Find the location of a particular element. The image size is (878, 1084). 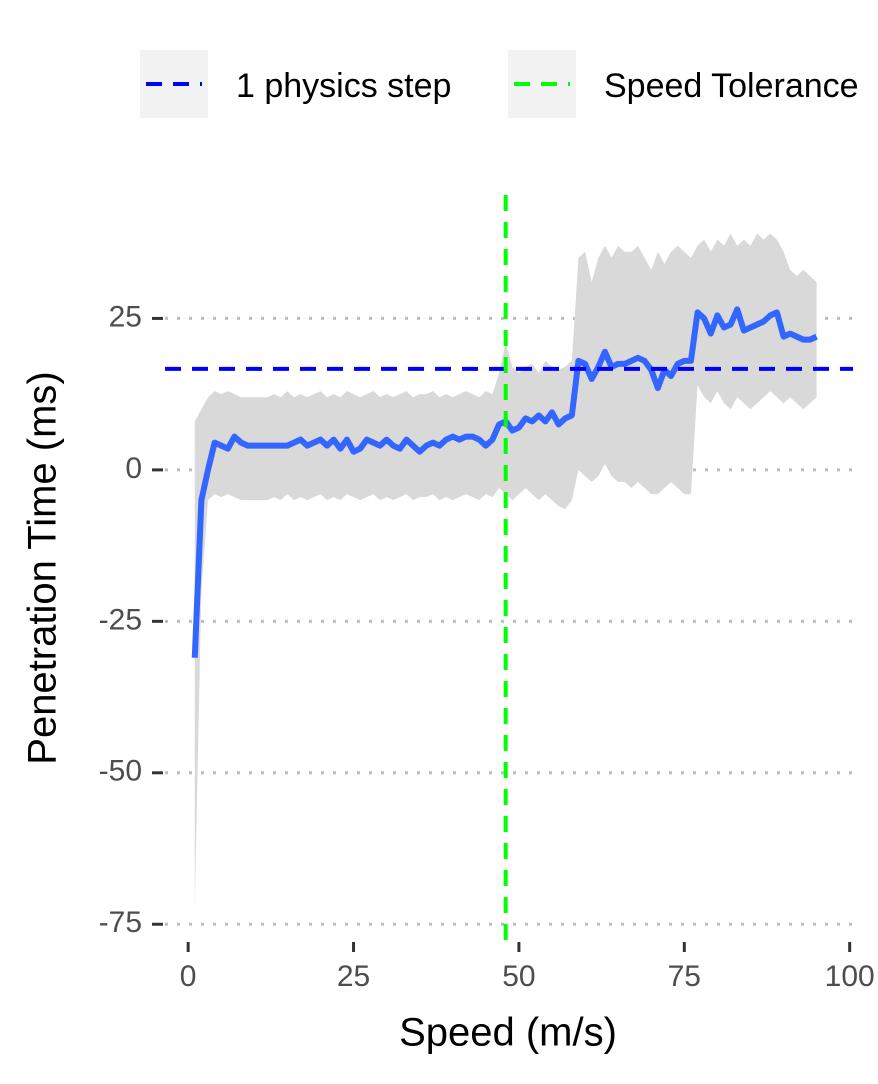

y-tick-label: 25 is located at coordinates (125, 316).